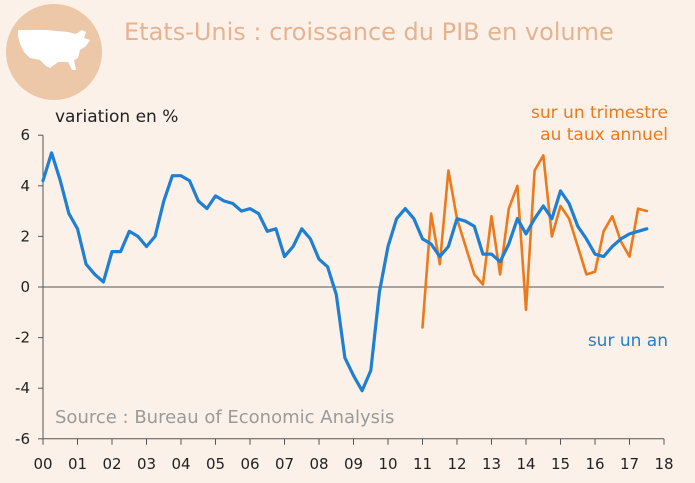 Image resolution: width=695 pixels, height=483 pixels. What do you see at coordinates (491, 464) in the screenshot?
I see `x-tick-label: 13` at bounding box center [491, 464].